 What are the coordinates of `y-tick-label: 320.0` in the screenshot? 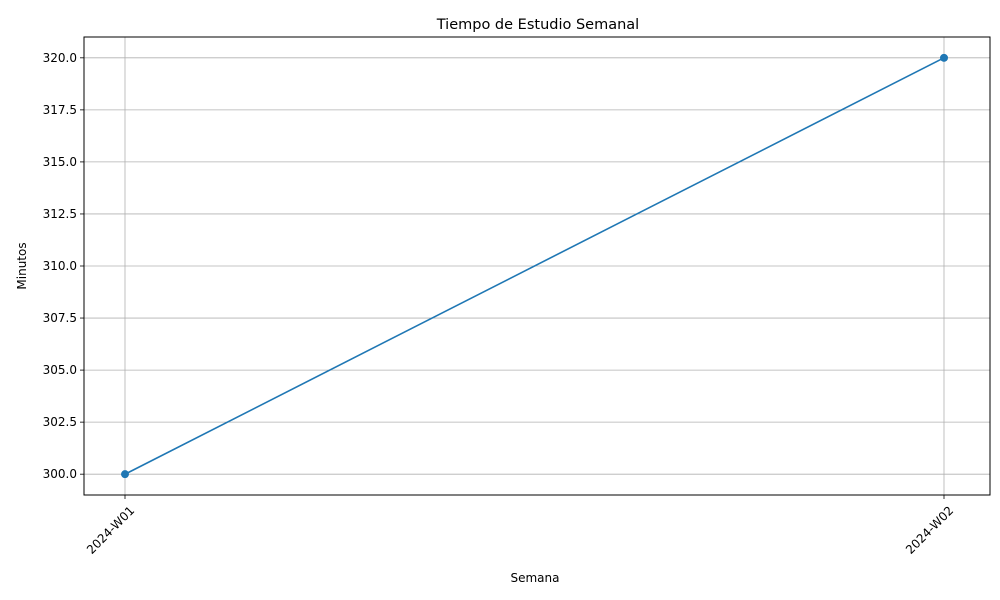 It's located at (60, 58).